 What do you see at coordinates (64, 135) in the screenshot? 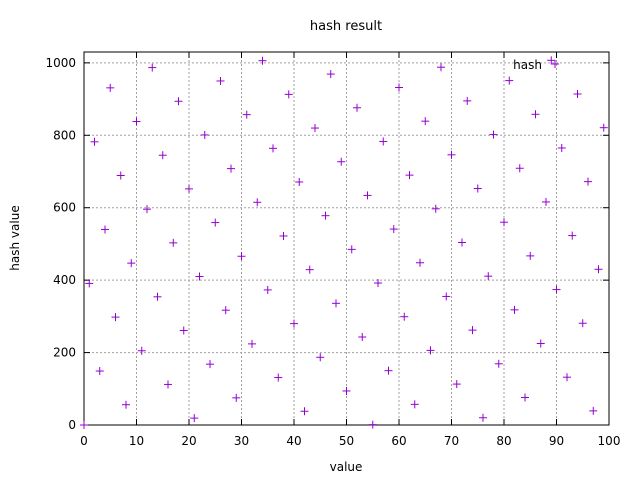
I see `y-tick-label: 800` at bounding box center [64, 135].